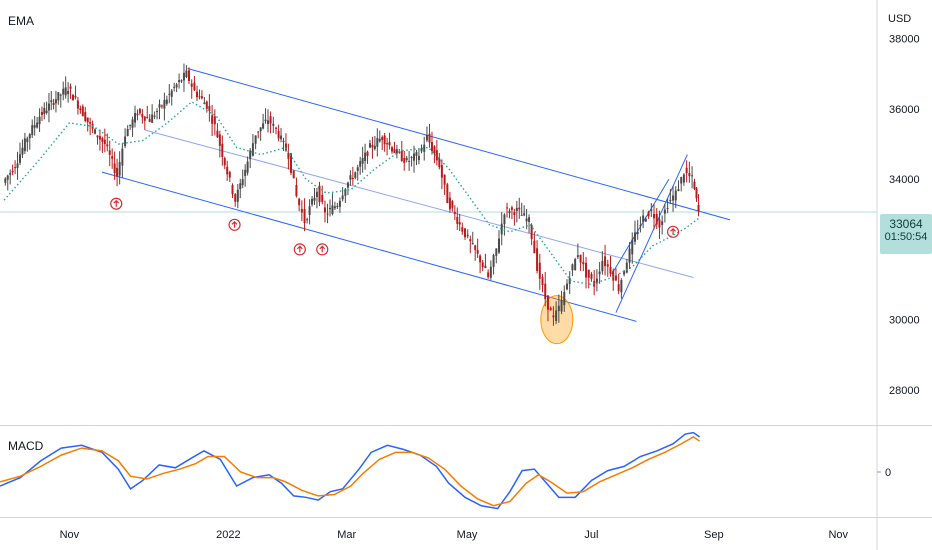 The width and height of the screenshot is (932, 550). I want to click on macd-line, so click(350, 470).